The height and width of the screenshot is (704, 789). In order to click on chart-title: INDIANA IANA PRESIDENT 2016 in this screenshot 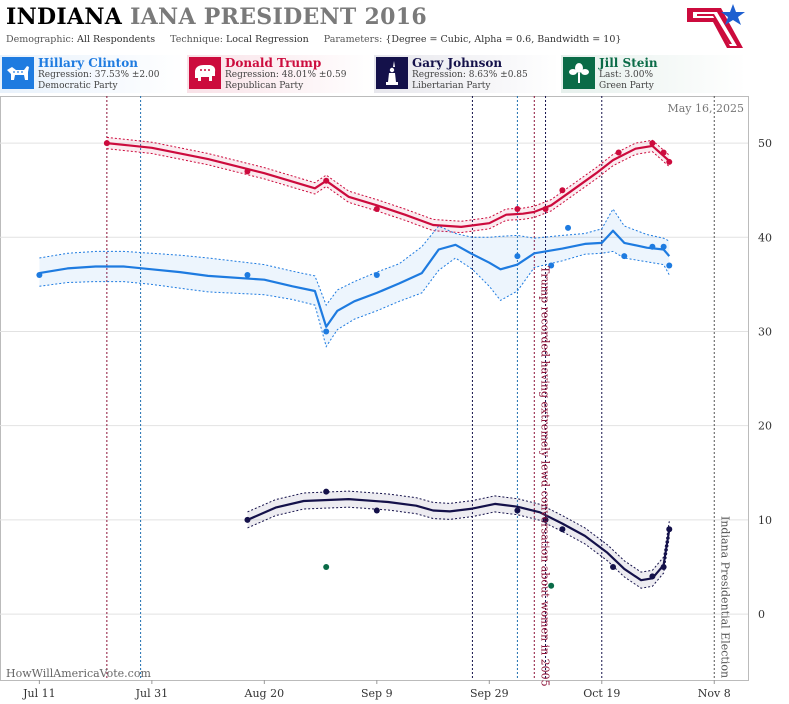, I will do `click(216, 17)`.